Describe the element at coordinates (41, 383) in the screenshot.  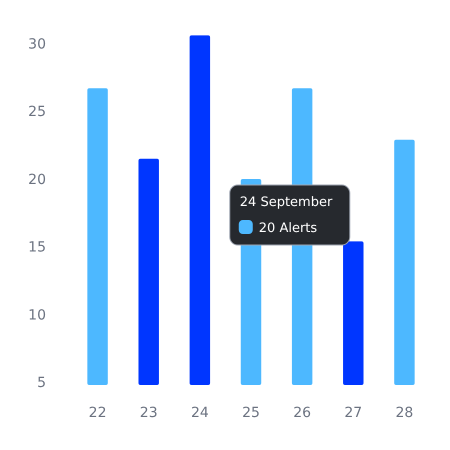
I see `y-tick-label: 5` at that location.